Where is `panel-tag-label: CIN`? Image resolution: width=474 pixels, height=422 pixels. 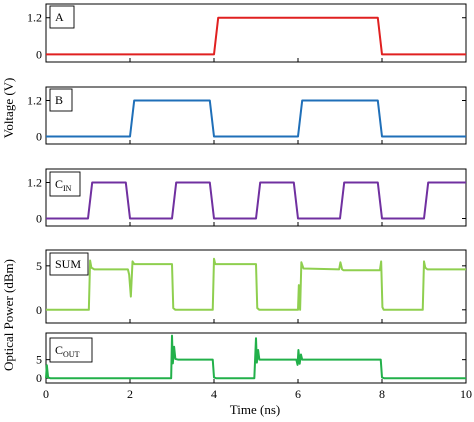 panel-tag-label: CIN is located at coordinates (63, 185).